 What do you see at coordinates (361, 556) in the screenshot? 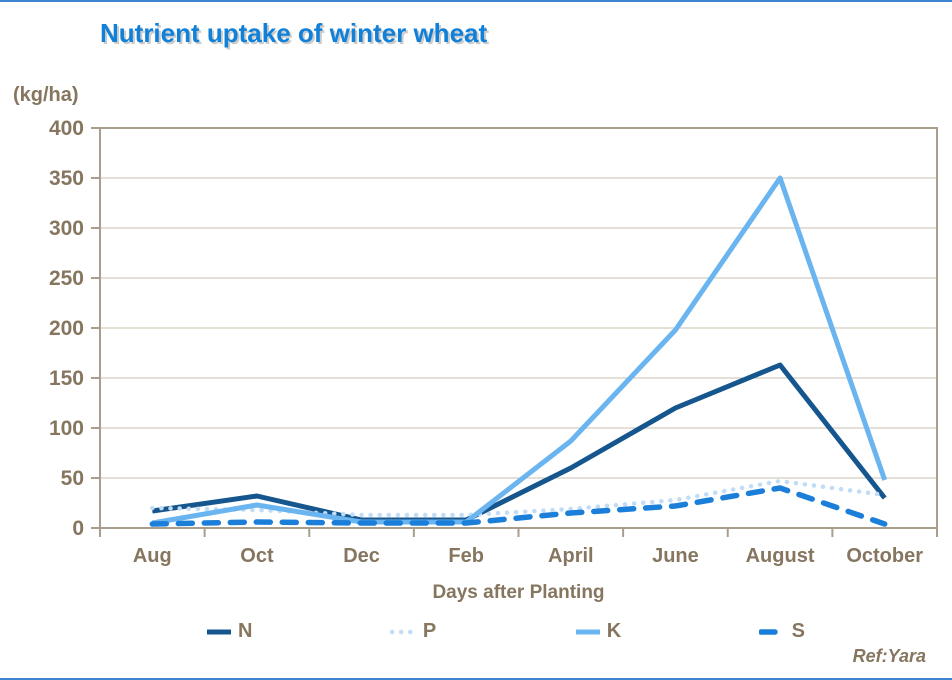
I see `x-tick-label: Dec` at bounding box center [361, 556].